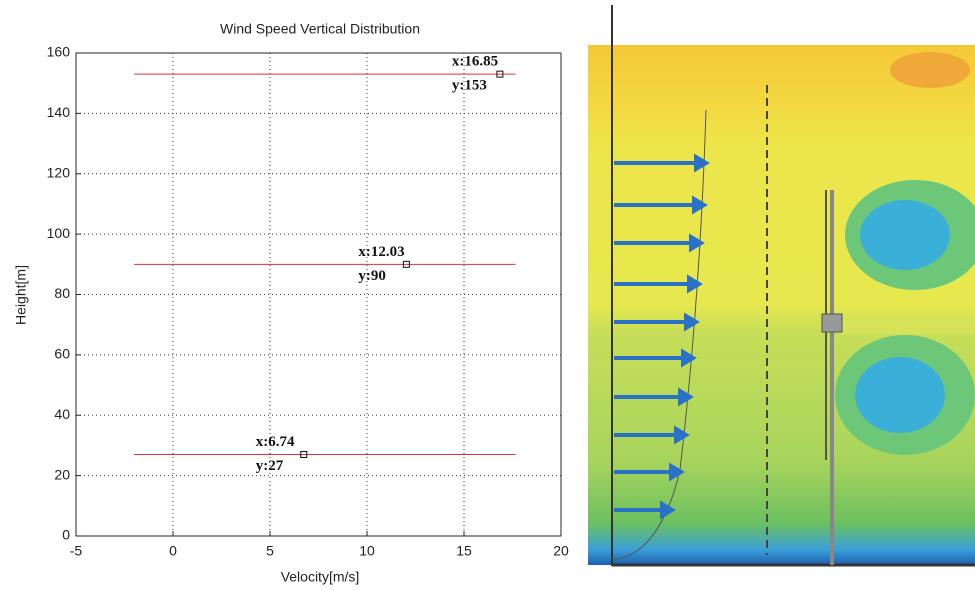 The width and height of the screenshot is (975, 590). I want to click on y-axis-label: Height[m], so click(21, 295).